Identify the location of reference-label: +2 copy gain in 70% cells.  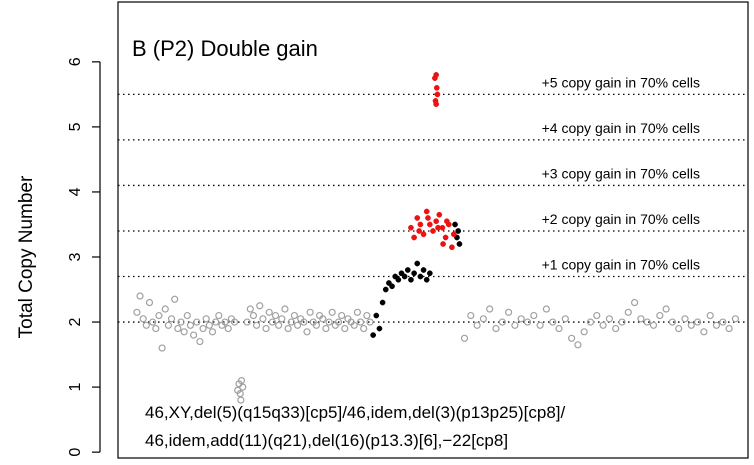
(621, 219).